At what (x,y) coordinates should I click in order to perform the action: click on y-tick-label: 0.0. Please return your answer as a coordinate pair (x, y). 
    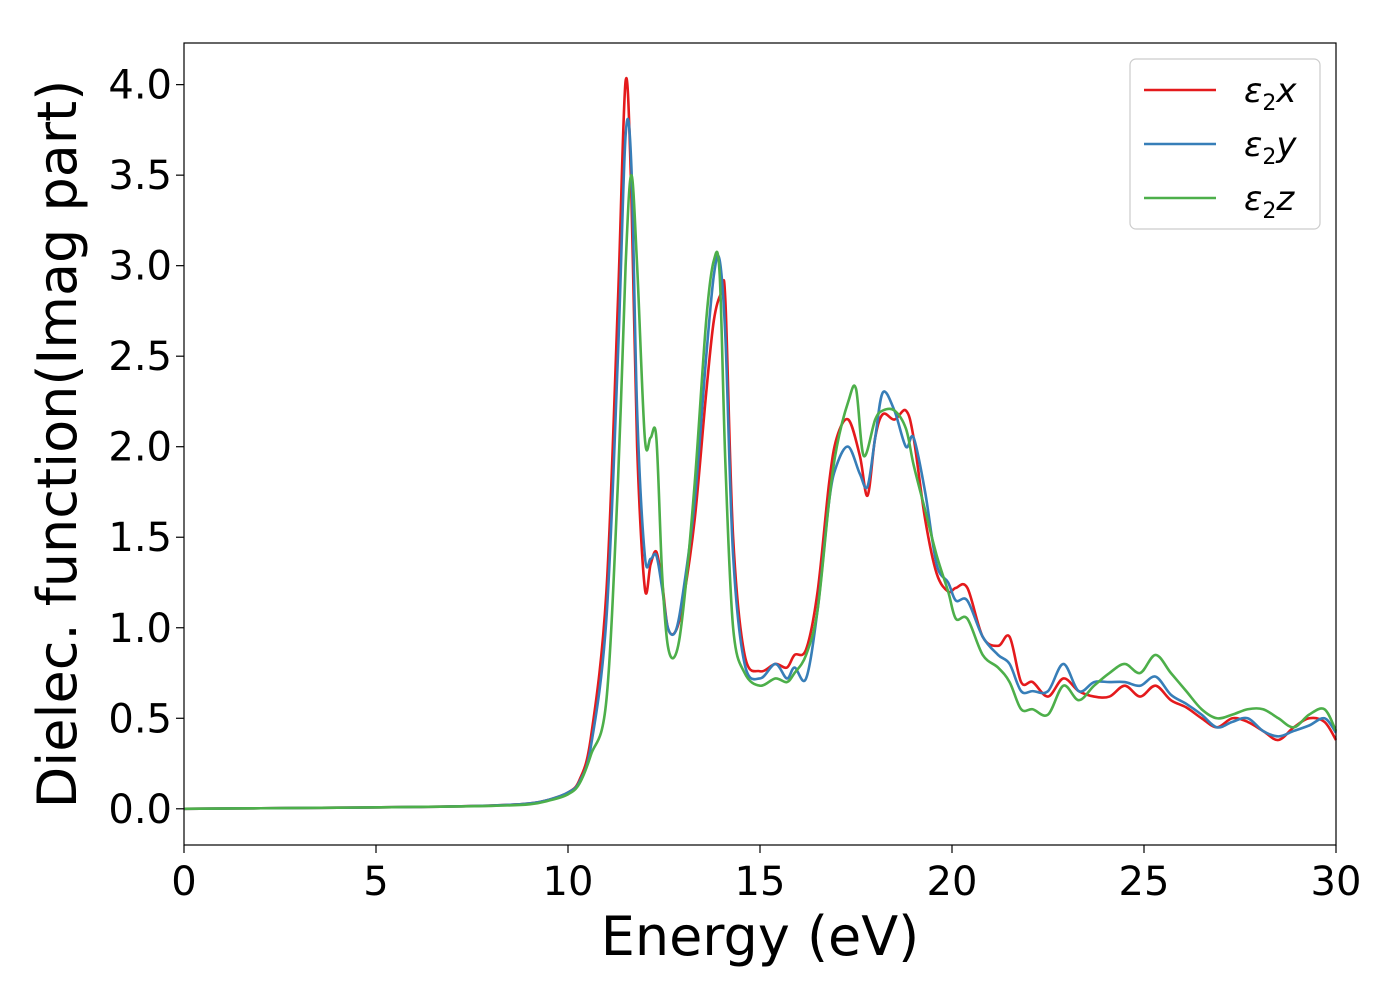
    Looking at the image, I should click on (140, 810).